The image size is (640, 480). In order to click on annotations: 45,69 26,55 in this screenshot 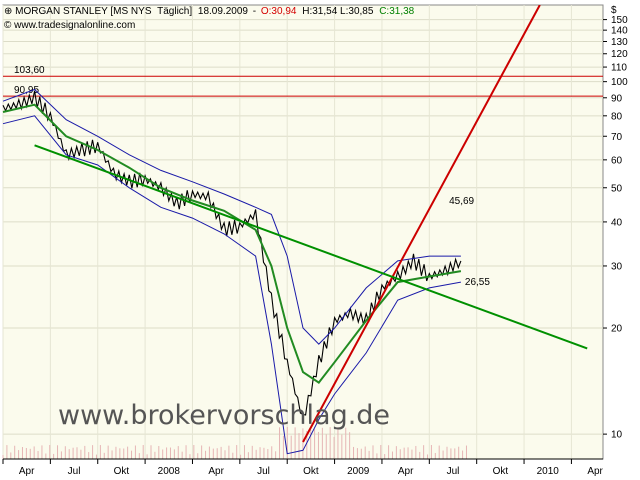, I will do `click(469, 242)`.